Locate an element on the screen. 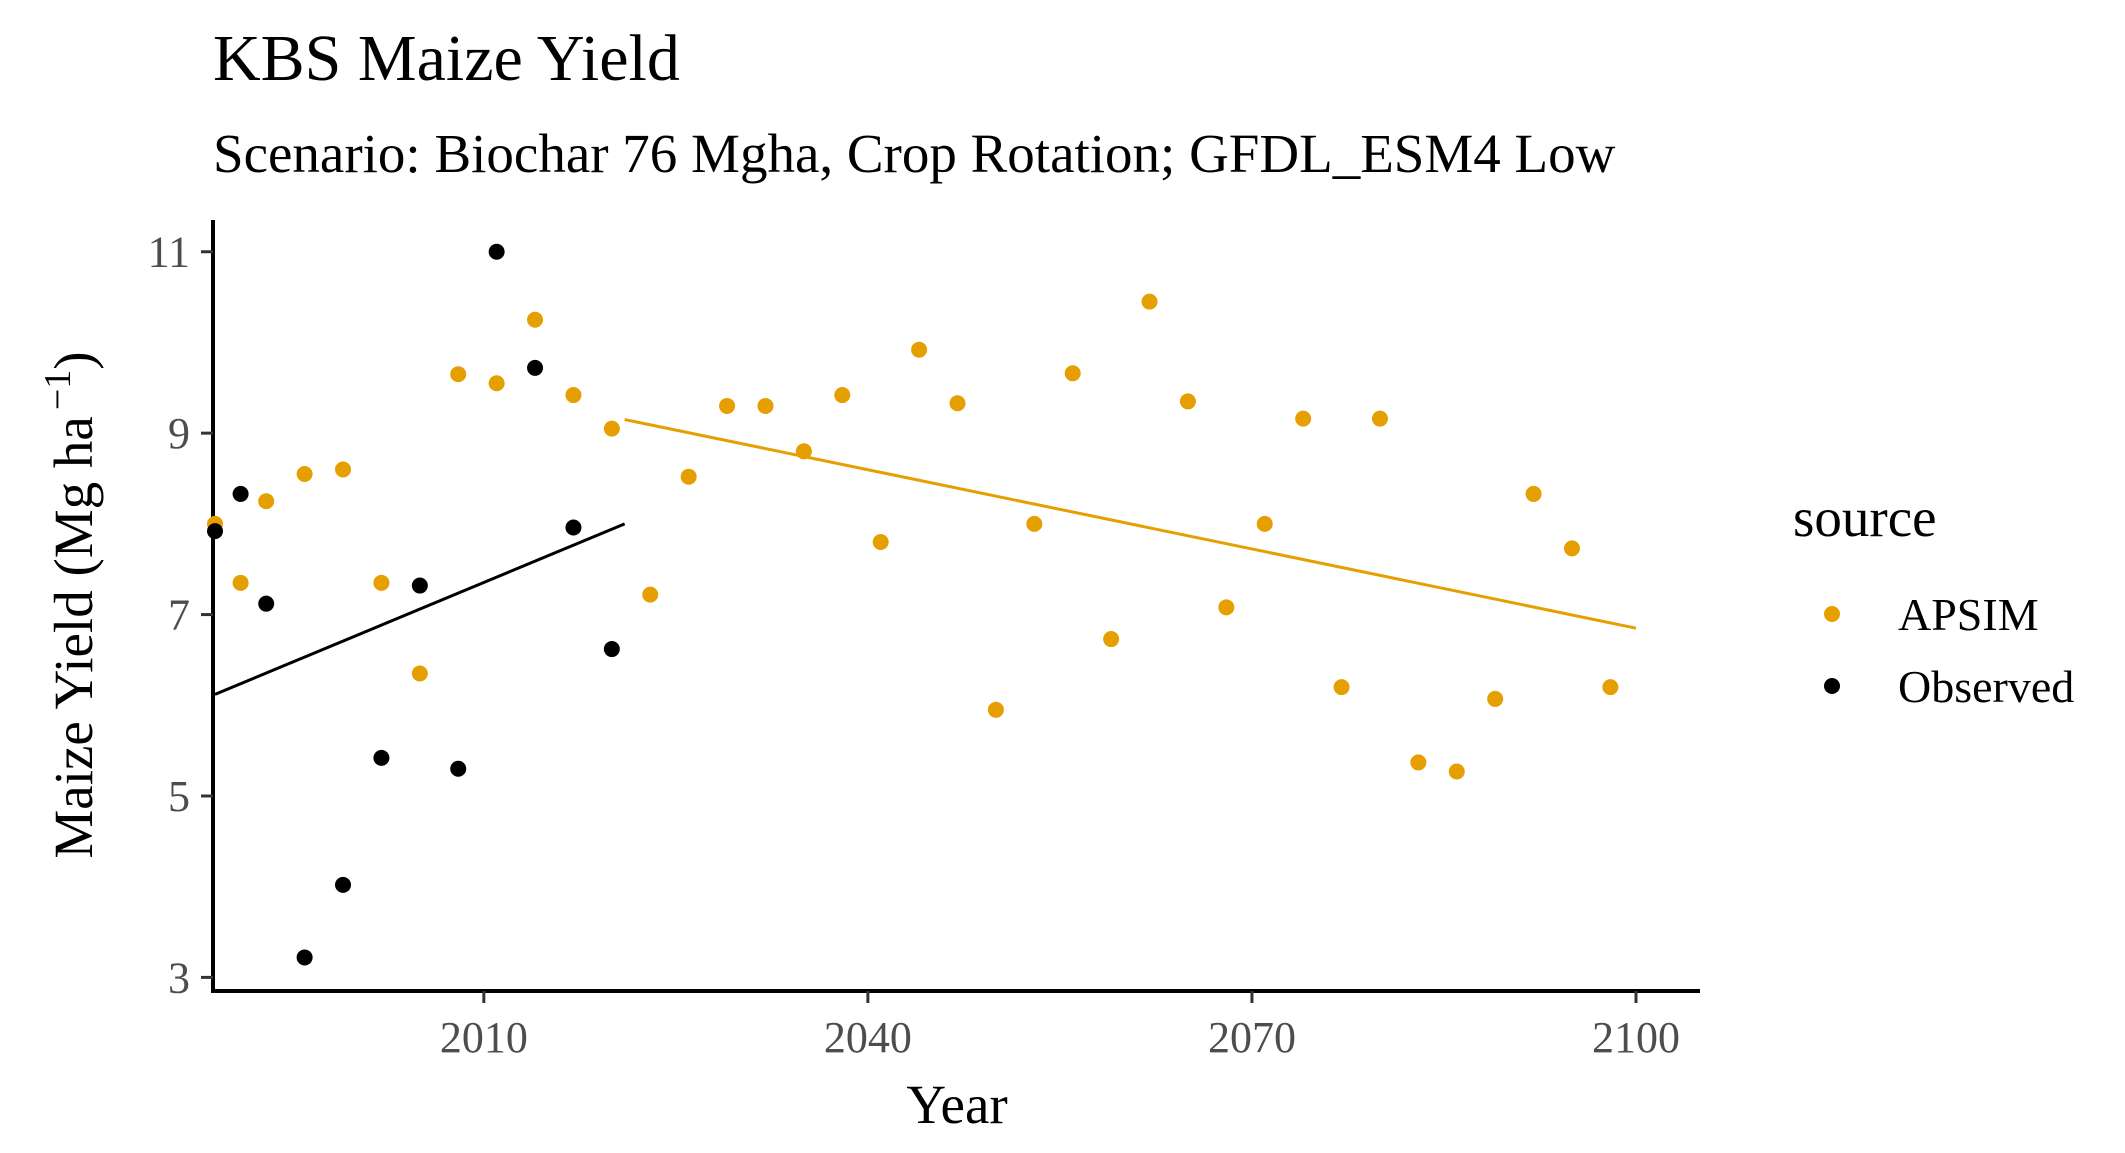  y-axis-ticks: 3 5 7 9 11 is located at coordinates (180, 615).